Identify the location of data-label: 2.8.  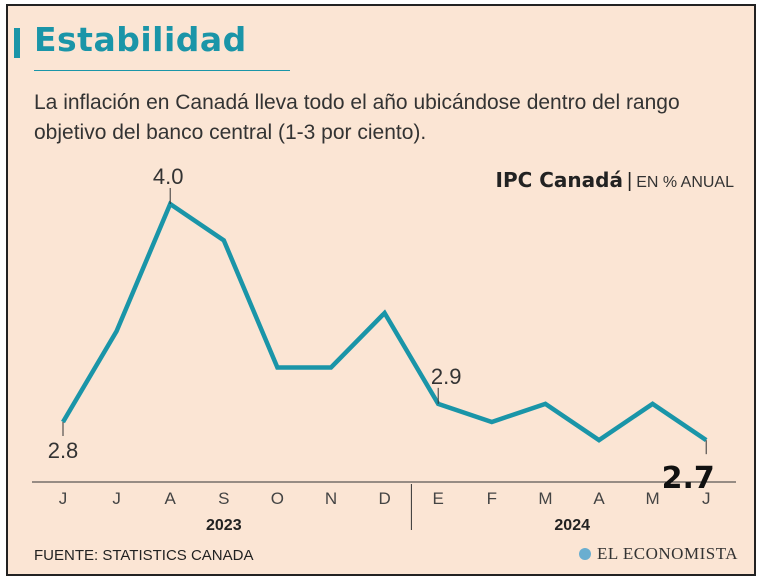
(63, 450).